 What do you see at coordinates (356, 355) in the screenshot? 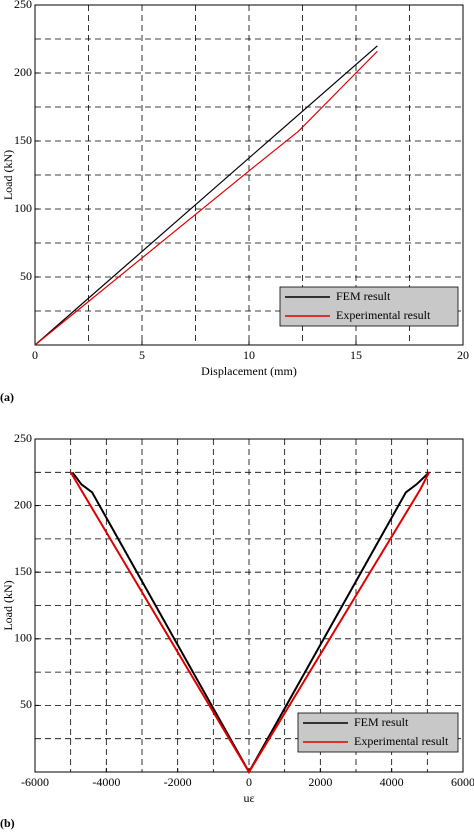
I see `x-tick-label: 15` at bounding box center [356, 355].